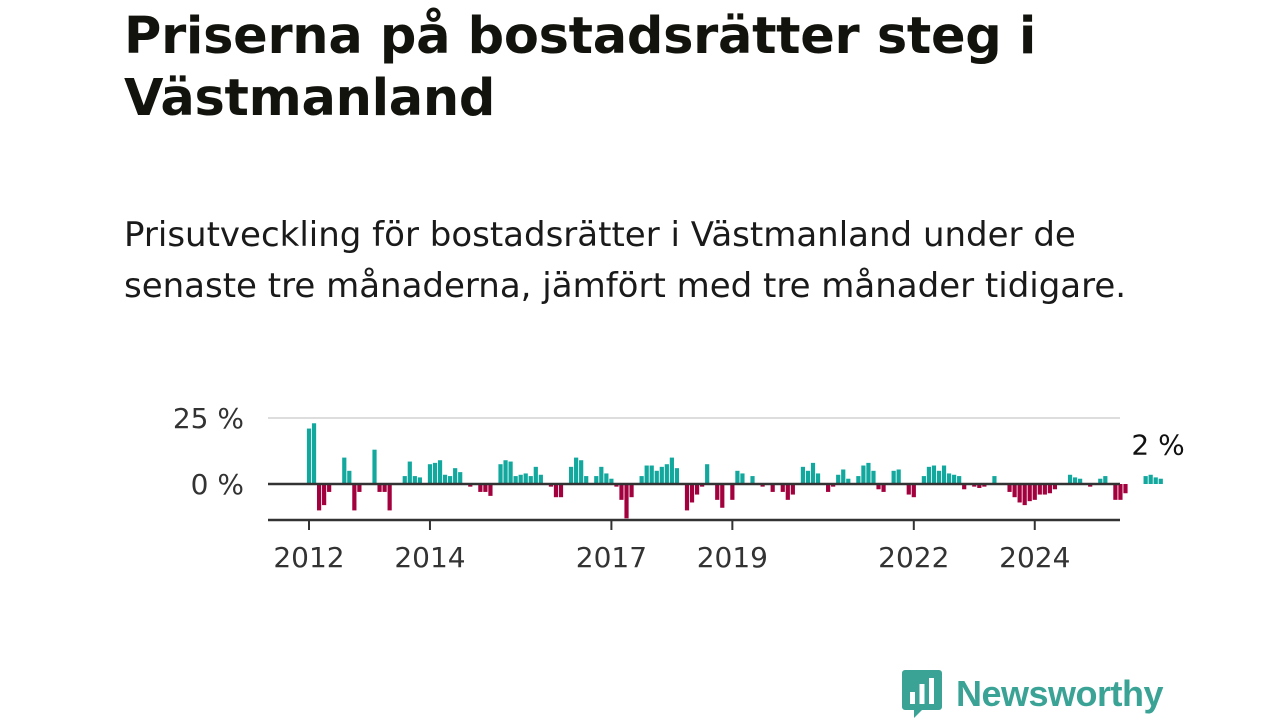 The height and width of the screenshot is (720, 1280). What do you see at coordinates (913, 557) in the screenshot?
I see `x-tick-label: 2022` at bounding box center [913, 557].